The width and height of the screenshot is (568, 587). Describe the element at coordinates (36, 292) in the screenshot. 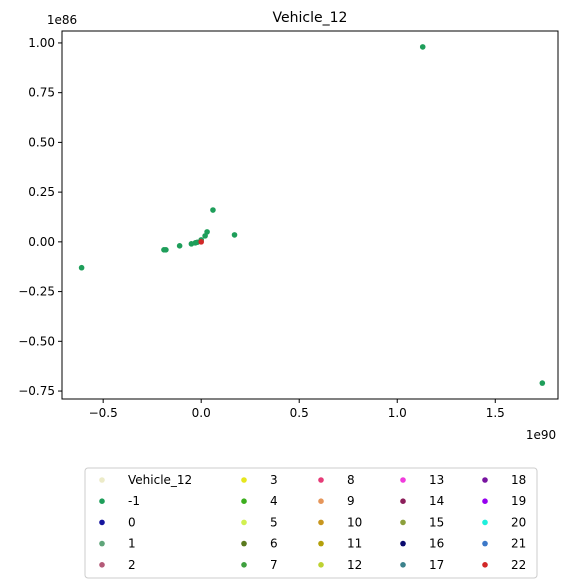

I see `y-tick-label: −0.25` at that location.